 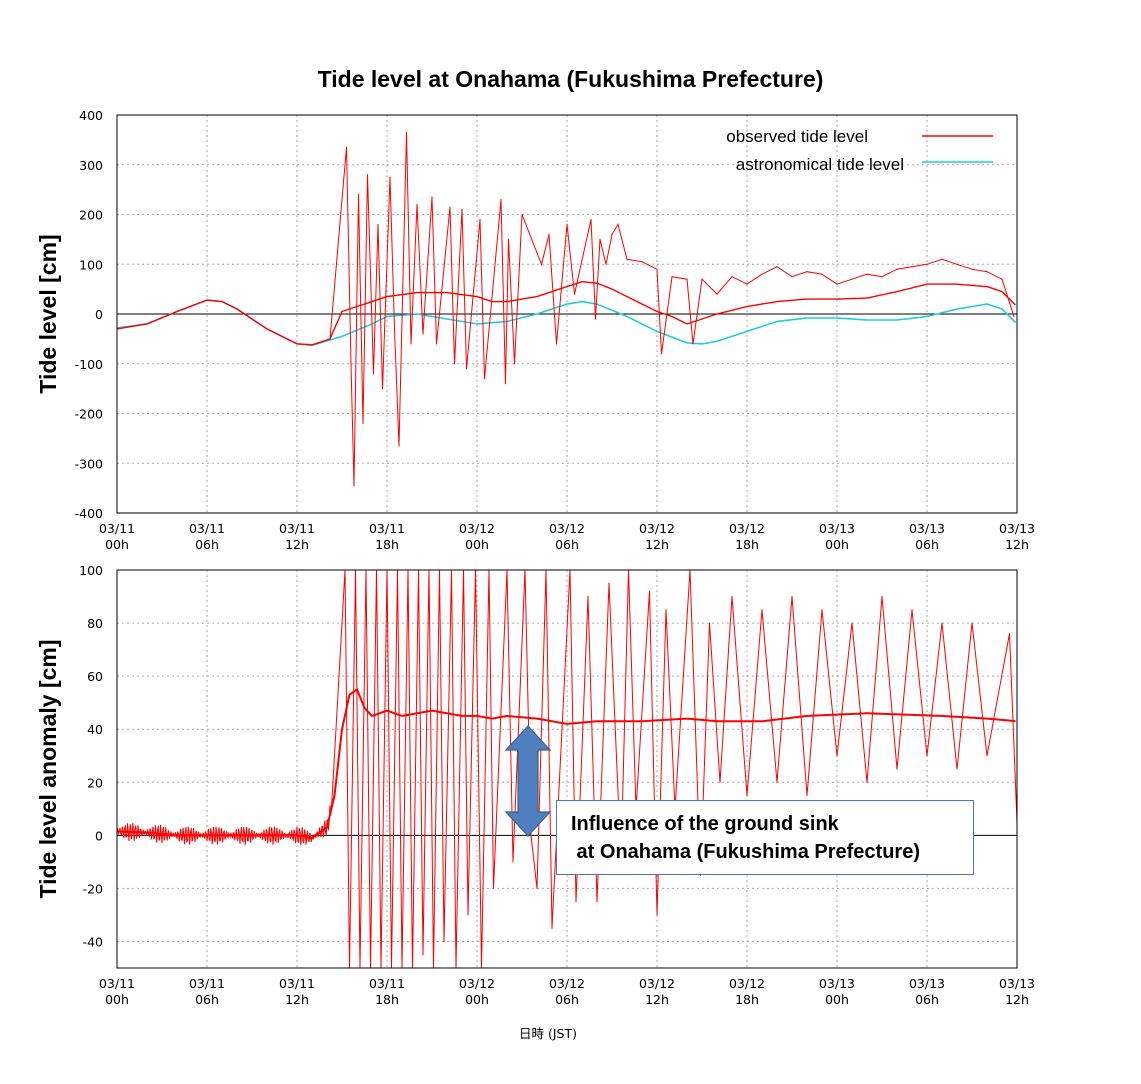 I want to click on y-tick-label: 60, so click(x=95, y=676).